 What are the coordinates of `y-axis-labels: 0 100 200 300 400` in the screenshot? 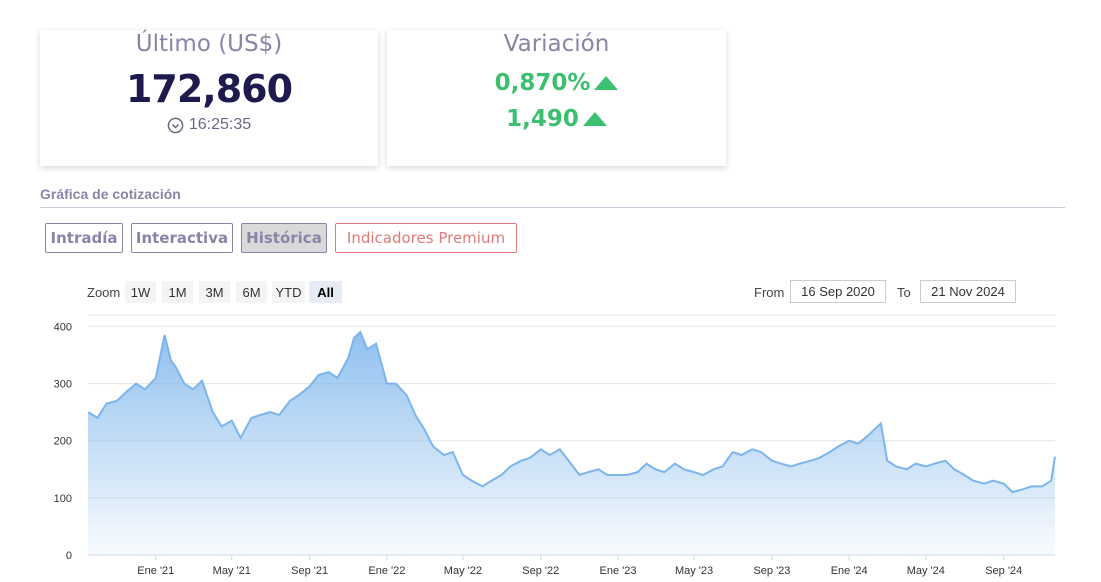 It's located at (63, 441).